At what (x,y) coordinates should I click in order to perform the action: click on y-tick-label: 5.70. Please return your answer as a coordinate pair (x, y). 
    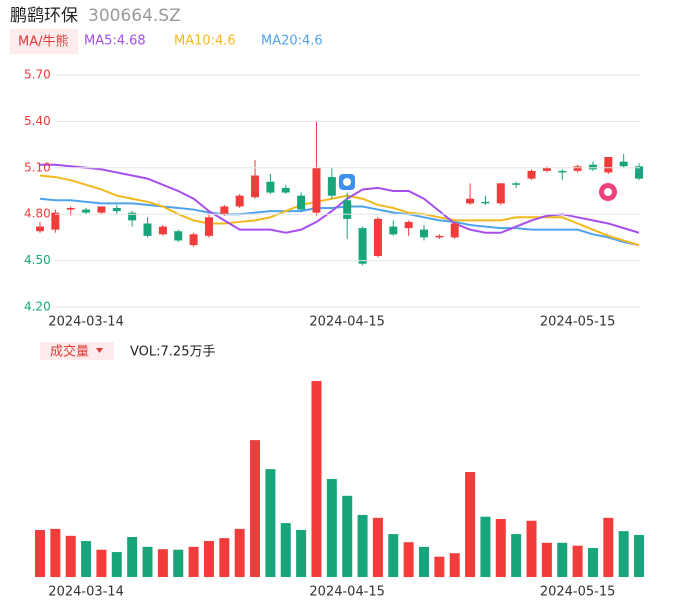
    Looking at the image, I should click on (37, 75).